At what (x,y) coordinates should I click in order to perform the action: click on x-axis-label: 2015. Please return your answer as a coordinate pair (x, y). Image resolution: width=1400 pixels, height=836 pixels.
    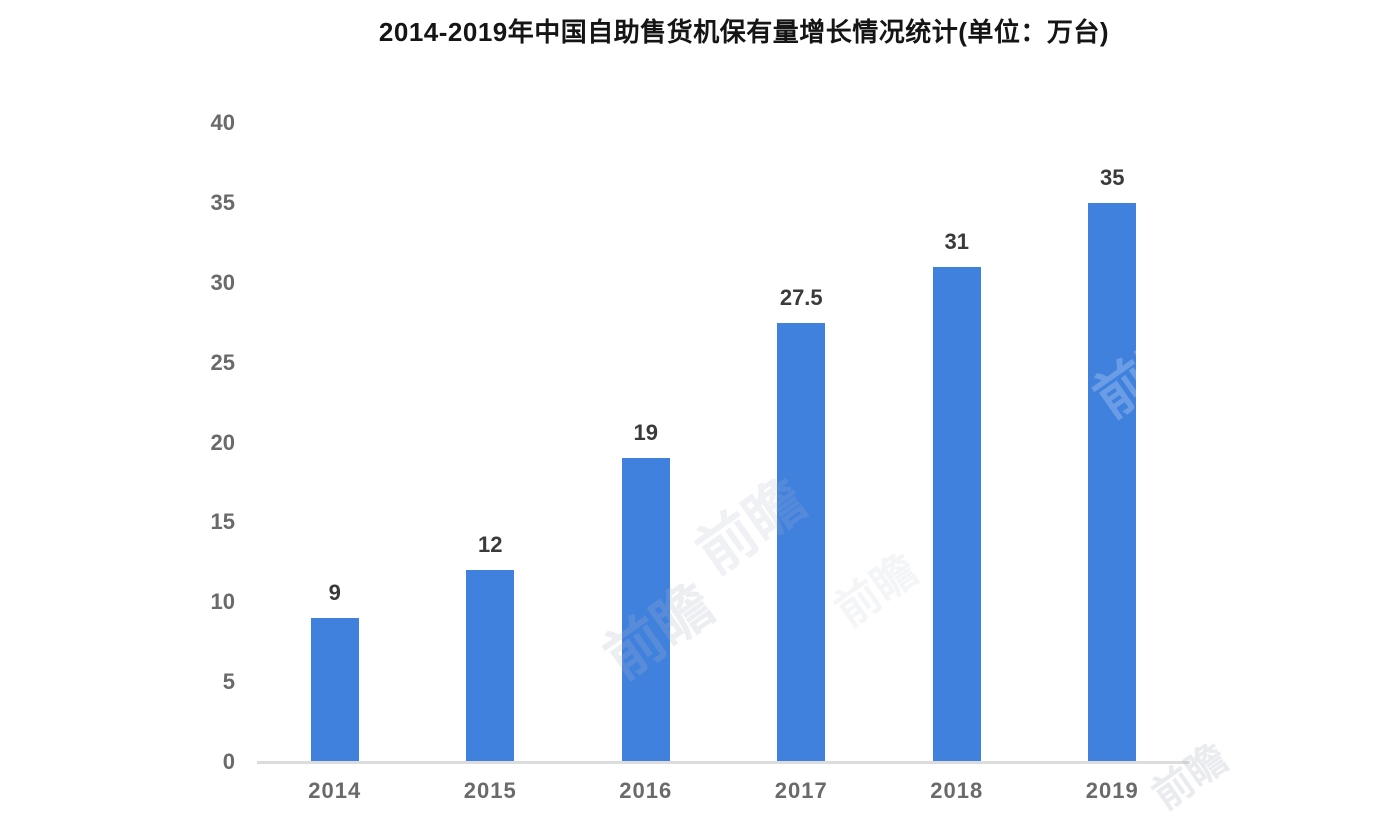
    Looking at the image, I should click on (490, 790).